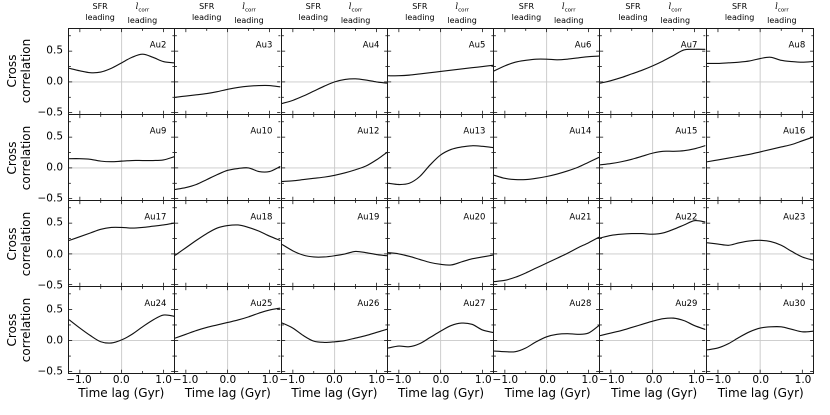  What do you see at coordinates (547, 393) in the screenshot?
I see `x-axis-title-col-5: Time lag (Gyr)` at bounding box center [547, 393].